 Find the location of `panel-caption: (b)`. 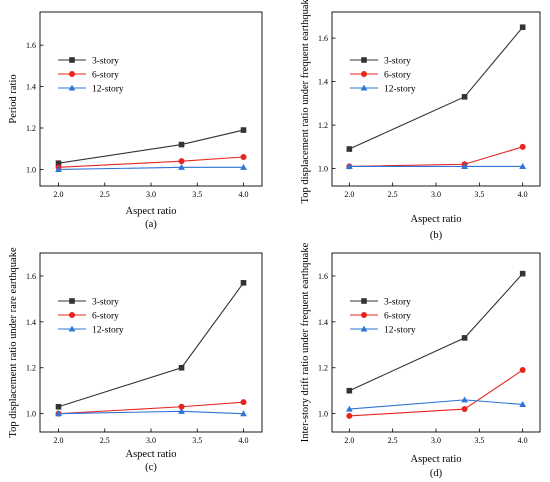

panel-caption: (b) is located at coordinates (436, 235).